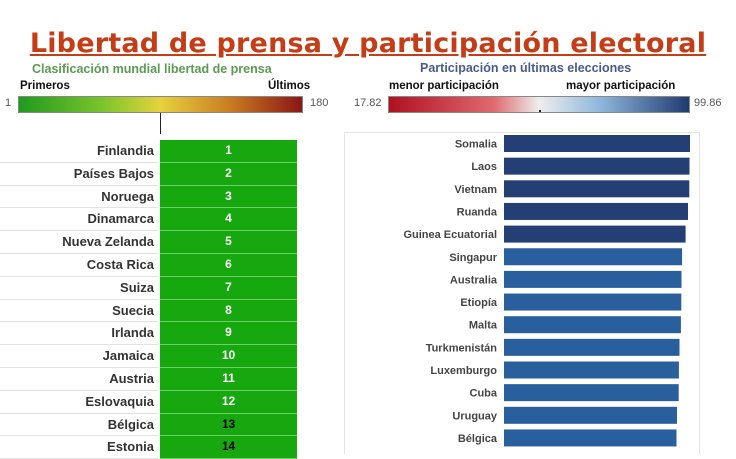  I want to click on rank-value: 4, so click(228, 220).